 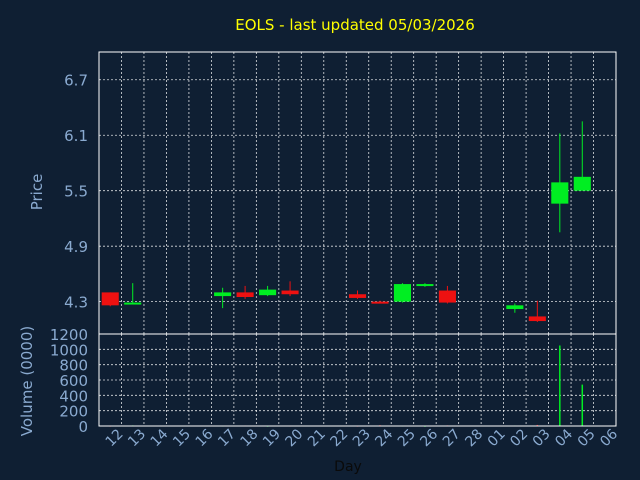 I want to click on x-tick-label: 19, so click(x=272, y=438).